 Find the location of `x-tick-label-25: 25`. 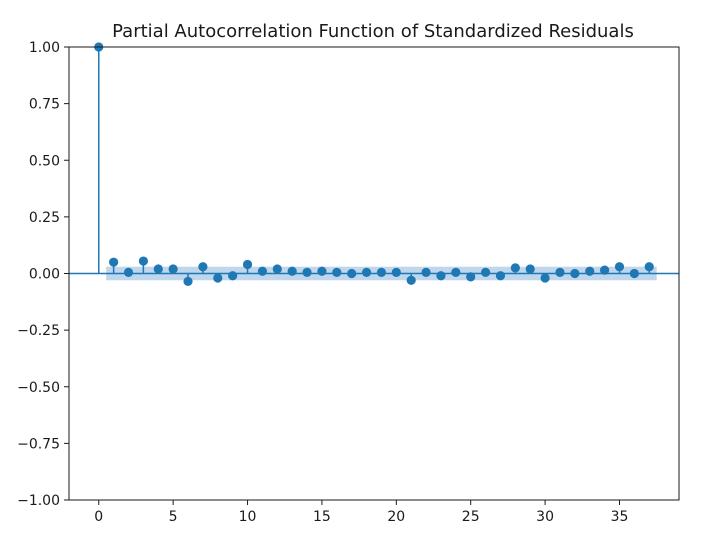

x-tick-label-25: 25 is located at coordinates (471, 517).